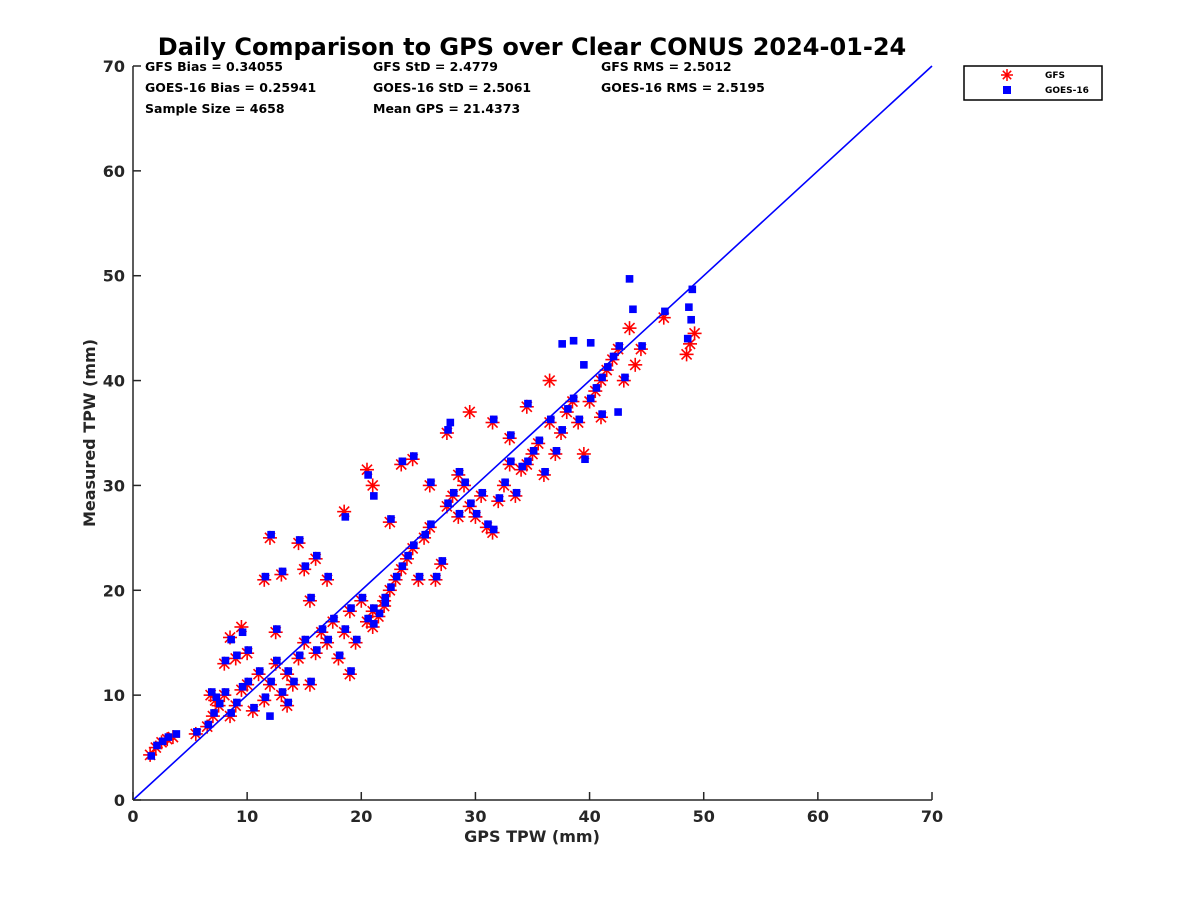 The width and height of the screenshot is (1200, 900). I want to click on y-tick-label: 40, so click(114, 381).